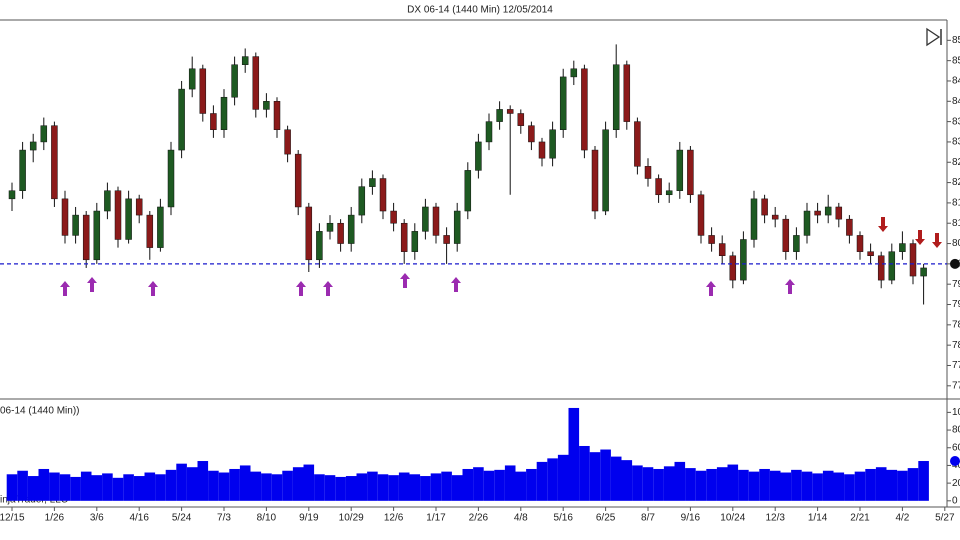 The image size is (960, 540). What do you see at coordinates (956, 101) in the screenshot?
I see `y-tick-label: 84.0` at bounding box center [956, 101].